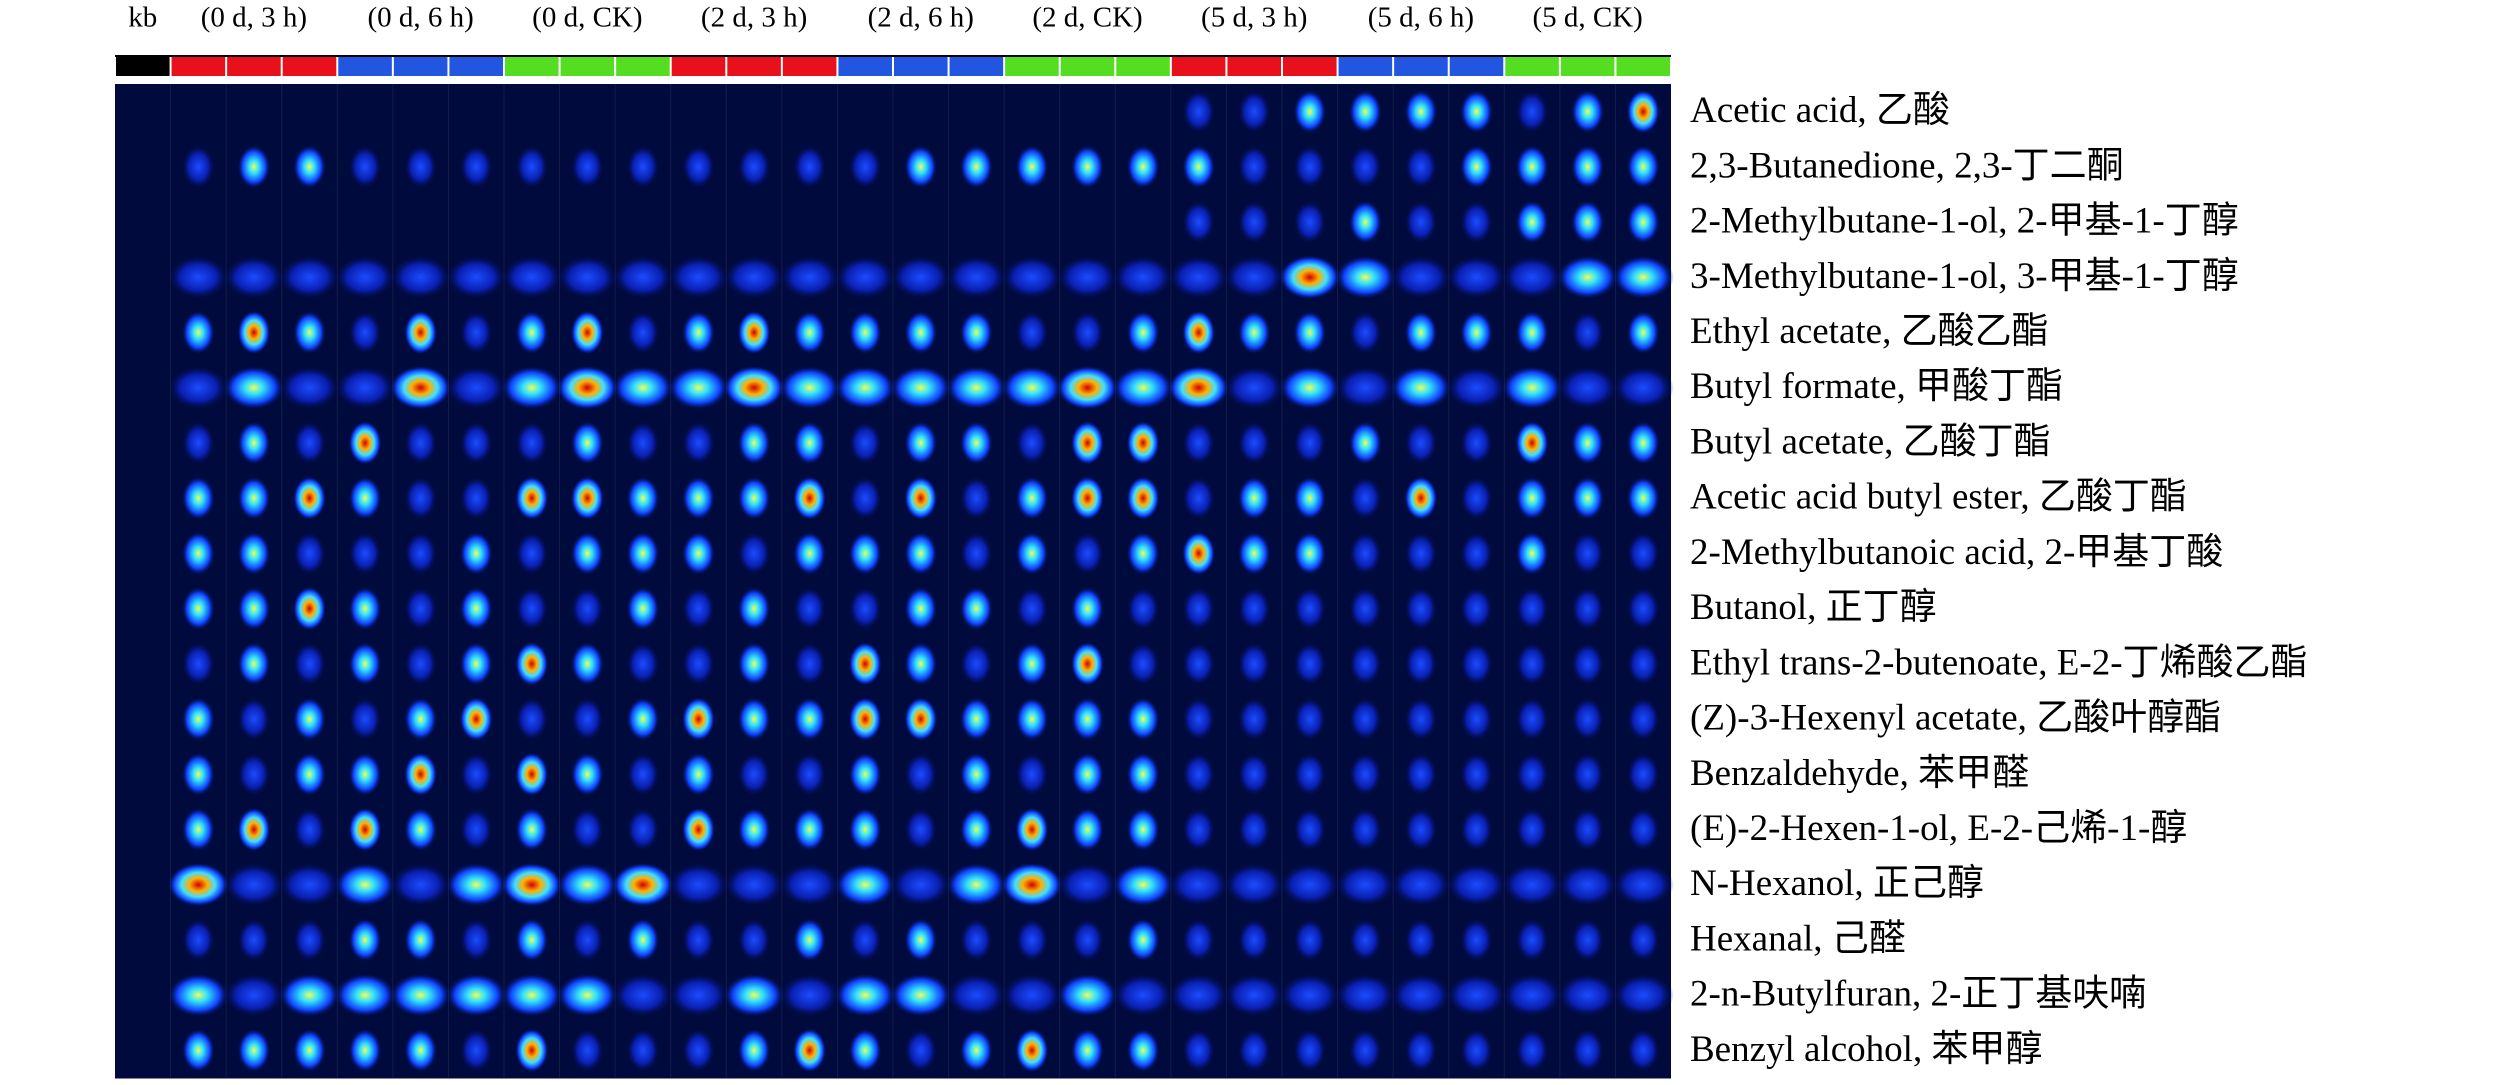 Image resolution: width=2520 pixels, height=1085 pixels. What do you see at coordinates (1907, 165) in the screenshot?
I see `row-label: 2,3-Butanedione, 2,3-丁二酮` at bounding box center [1907, 165].